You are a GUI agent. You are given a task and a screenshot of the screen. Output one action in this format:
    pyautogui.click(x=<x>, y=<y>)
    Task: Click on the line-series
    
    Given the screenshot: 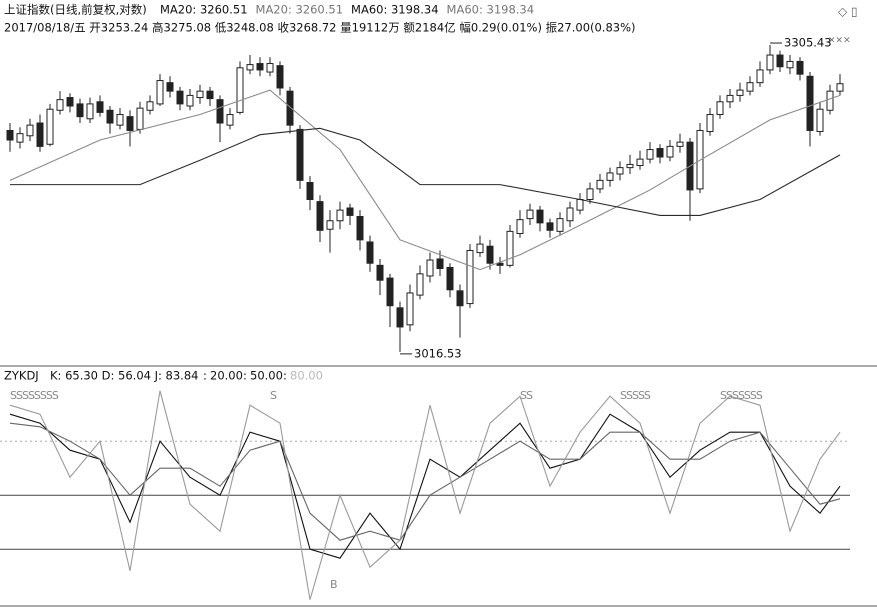 What is the action you would take?
    pyautogui.click(x=425, y=171)
    